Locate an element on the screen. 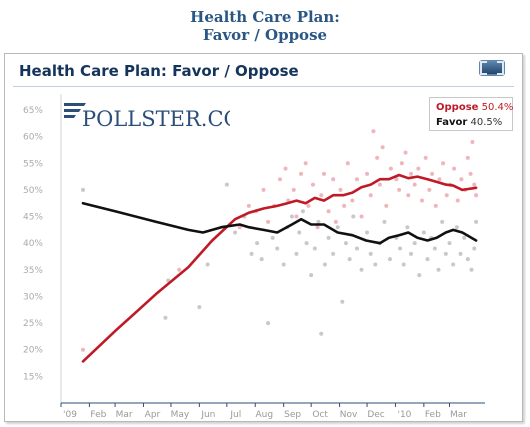 The width and height of the screenshot is (530, 427). y-tick-label: 35% is located at coordinates (33, 271).